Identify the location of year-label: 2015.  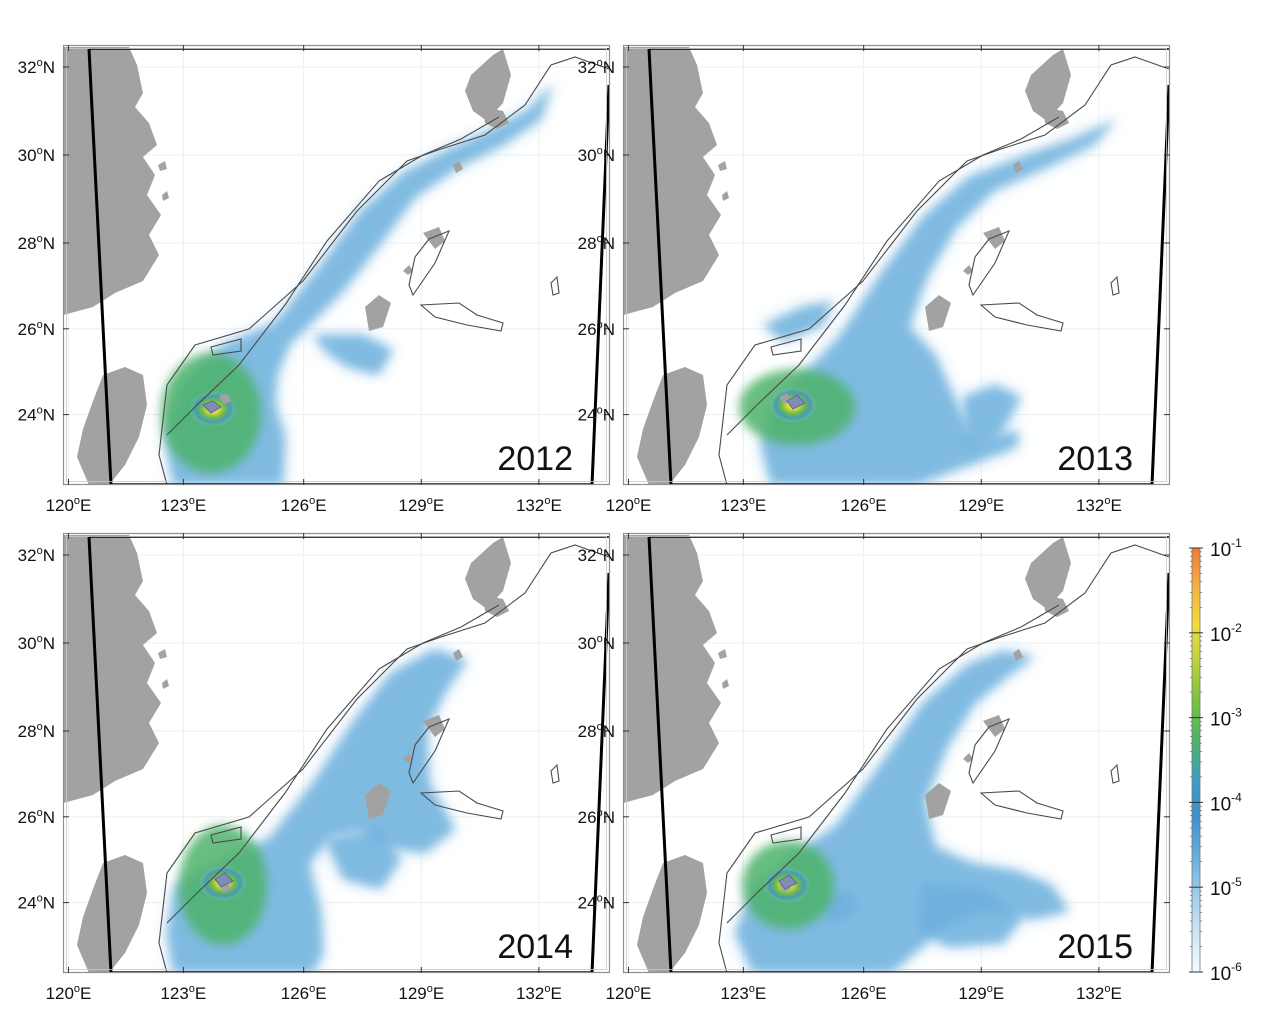
(1095, 947).